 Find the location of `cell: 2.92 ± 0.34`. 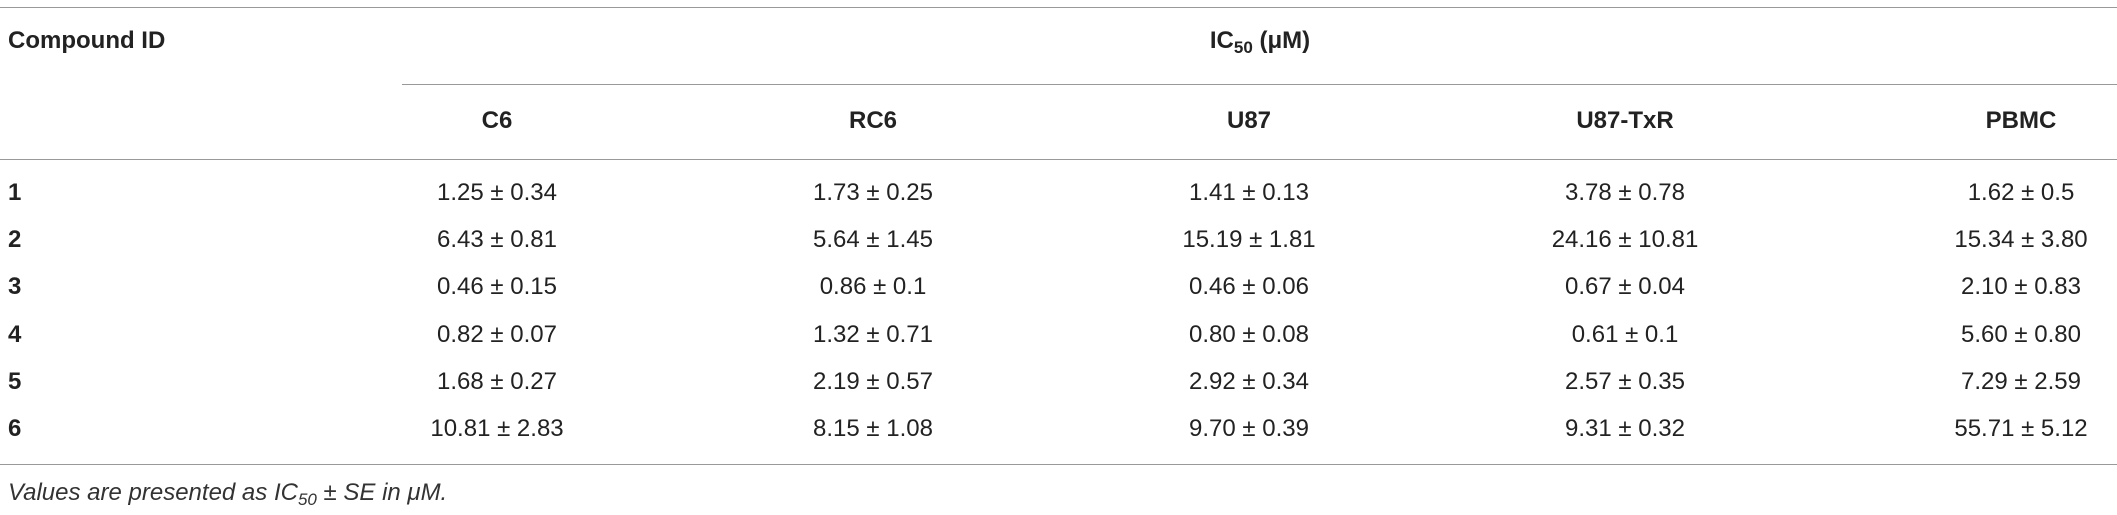

cell: 2.92 ± 0.34 is located at coordinates (1249, 381).